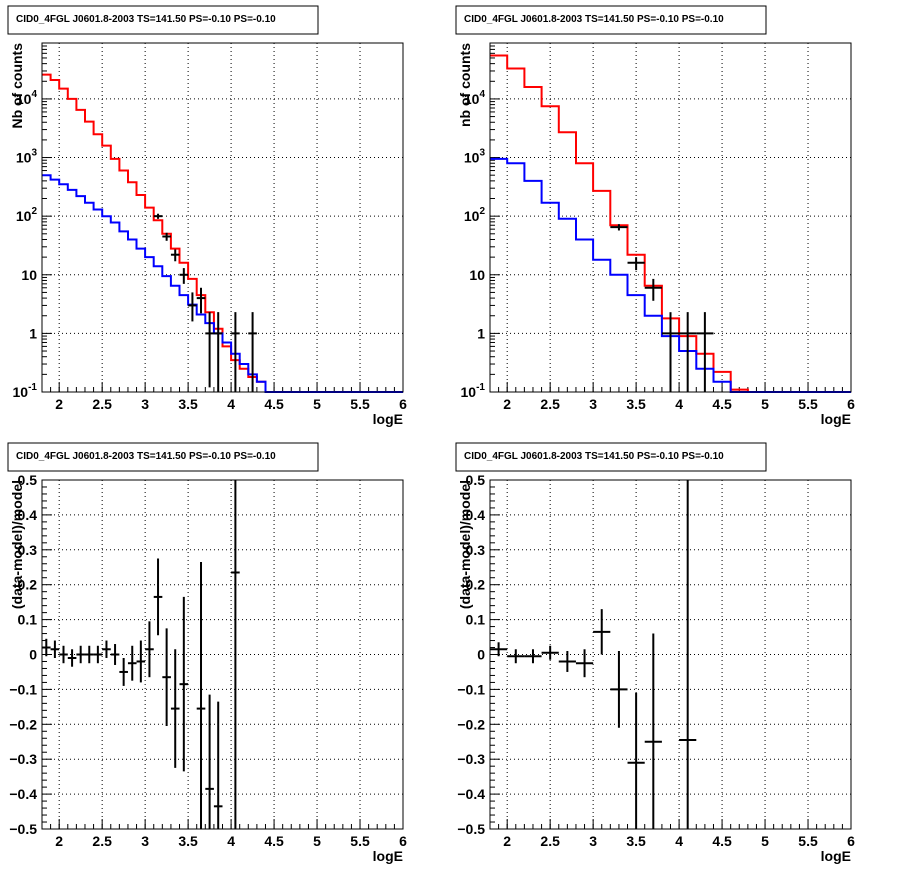 This screenshot has height=875, width=898. I want to click on y-tick-label: −0.1, so click(23, 689).